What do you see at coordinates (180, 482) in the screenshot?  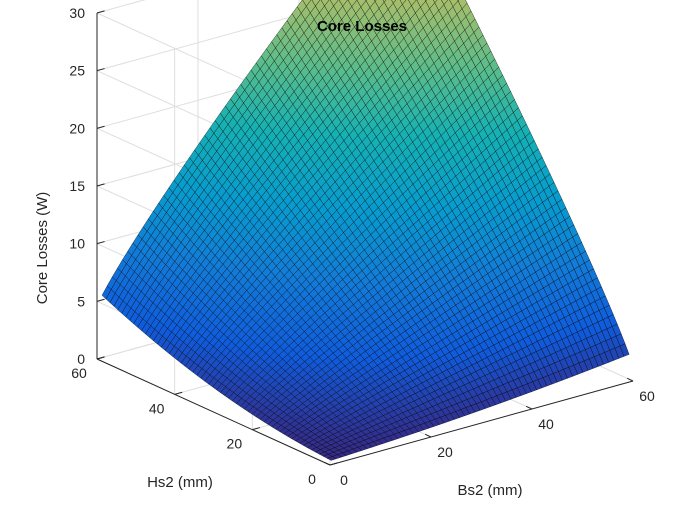 I see `y-axis-label: Hs2 (mm)` at bounding box center [180, 482].